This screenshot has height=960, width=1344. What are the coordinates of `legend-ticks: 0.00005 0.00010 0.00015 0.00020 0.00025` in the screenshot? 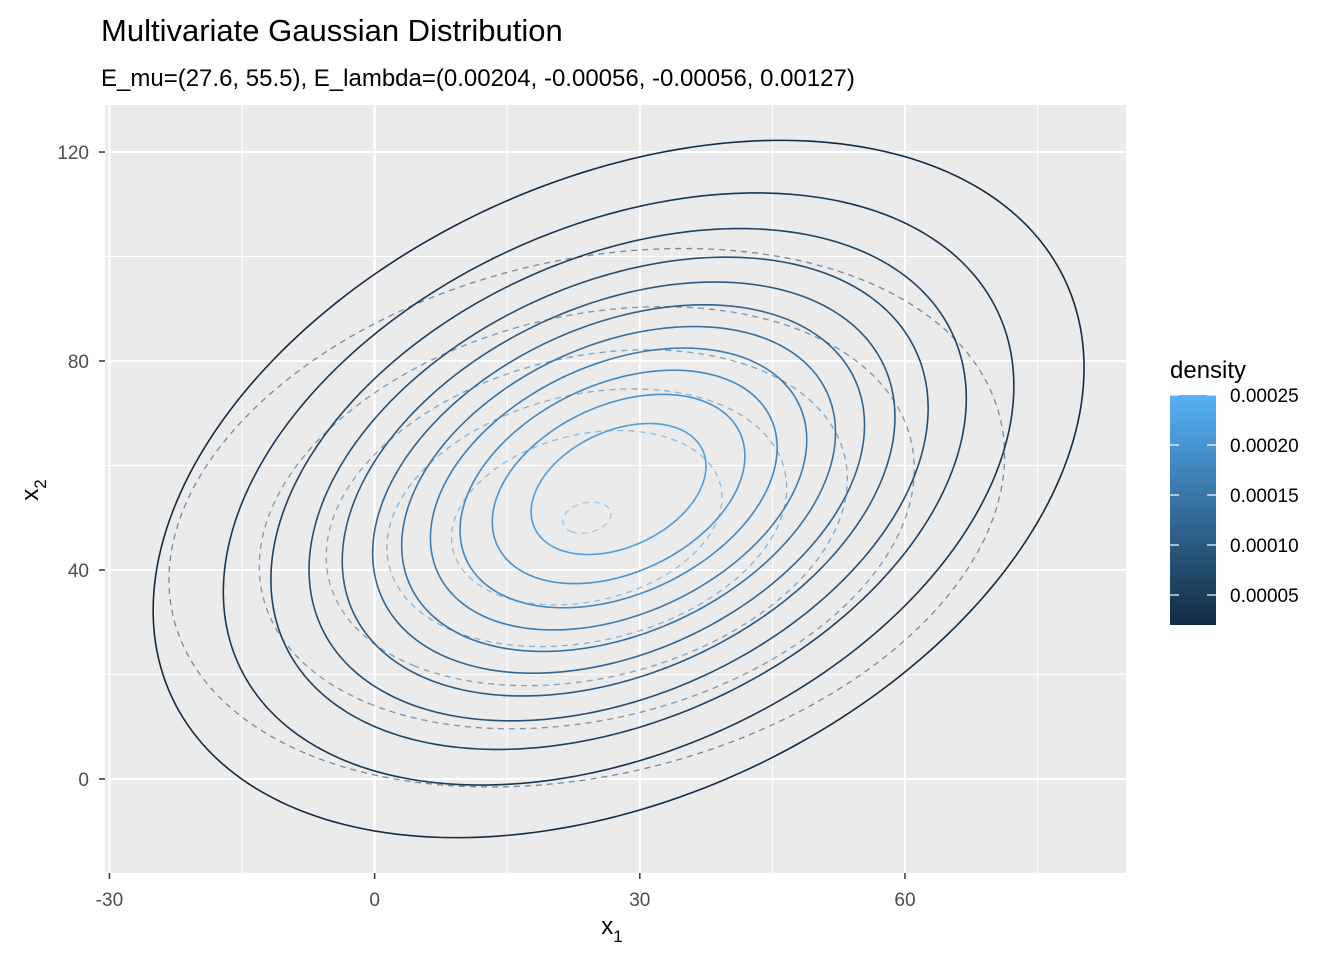 It's located at (1234, 496).